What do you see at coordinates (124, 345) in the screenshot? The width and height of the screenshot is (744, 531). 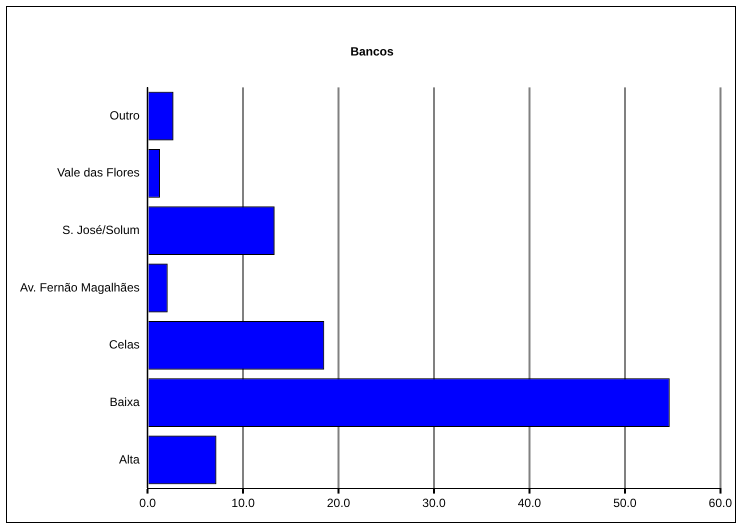 I see `y-tick-label: Celas` at bounding box center [124, 345].